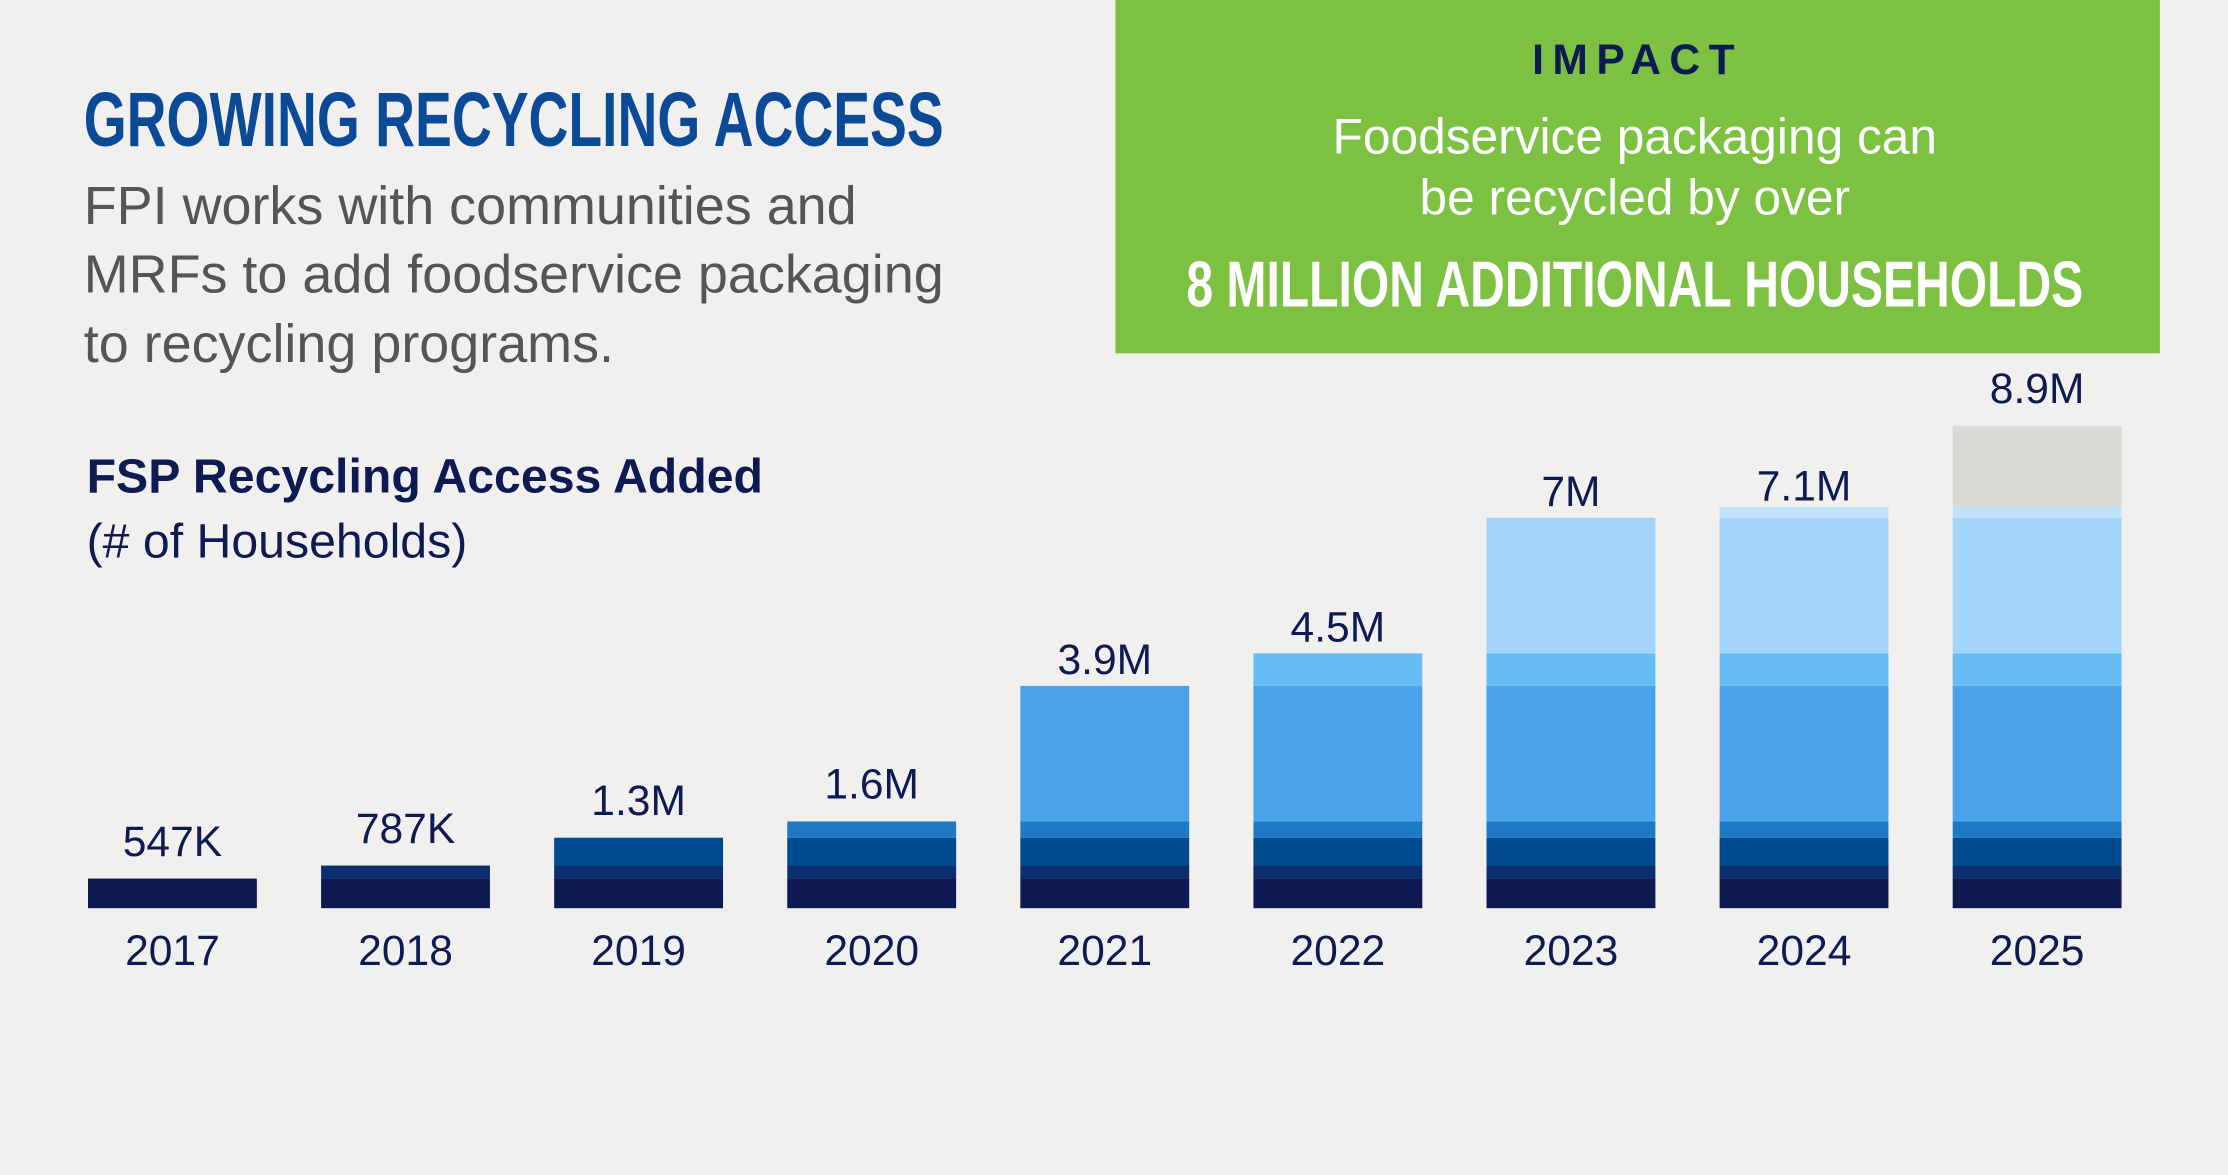  Describe the element at coordinates (1104, 660) in the screenshot. I see `total-label: 3.9M` at that location.